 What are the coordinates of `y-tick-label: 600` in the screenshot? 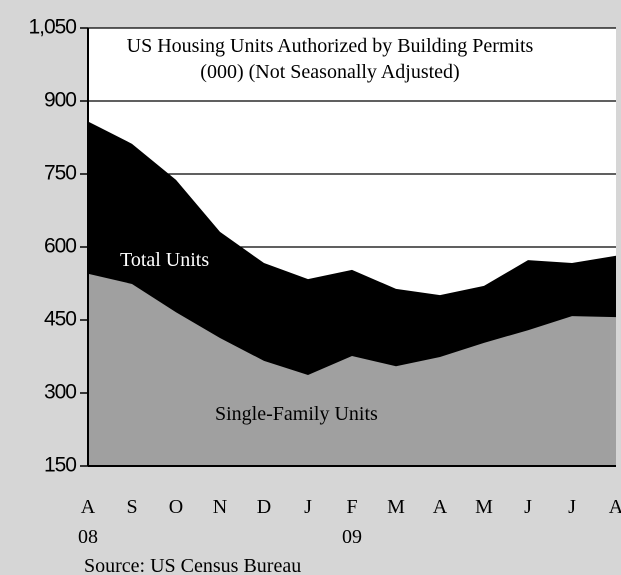 It's located at (60, 246).